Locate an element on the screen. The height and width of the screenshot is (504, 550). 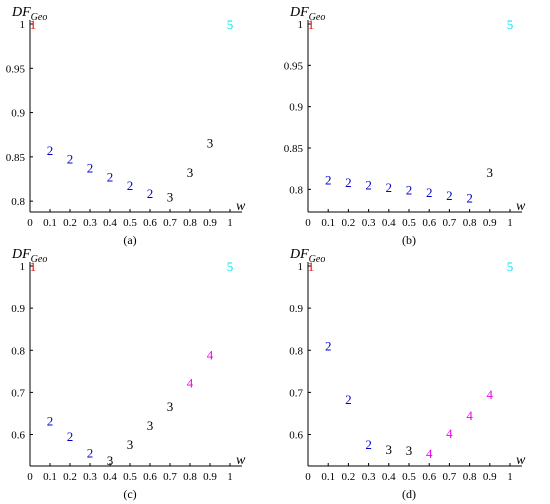
panel-caption: (d) is located at coordinates (409, 494).